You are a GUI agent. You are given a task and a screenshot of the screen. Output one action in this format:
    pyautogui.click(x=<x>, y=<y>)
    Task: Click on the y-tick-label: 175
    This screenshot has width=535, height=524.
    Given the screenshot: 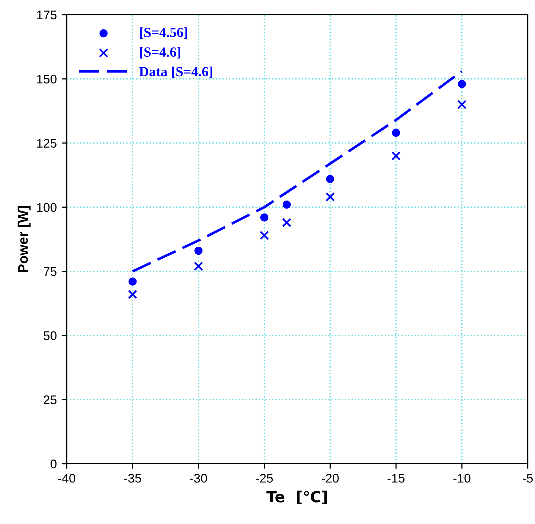 What is the action you would take?
    pyautogui.click(x=47, y=15)
    